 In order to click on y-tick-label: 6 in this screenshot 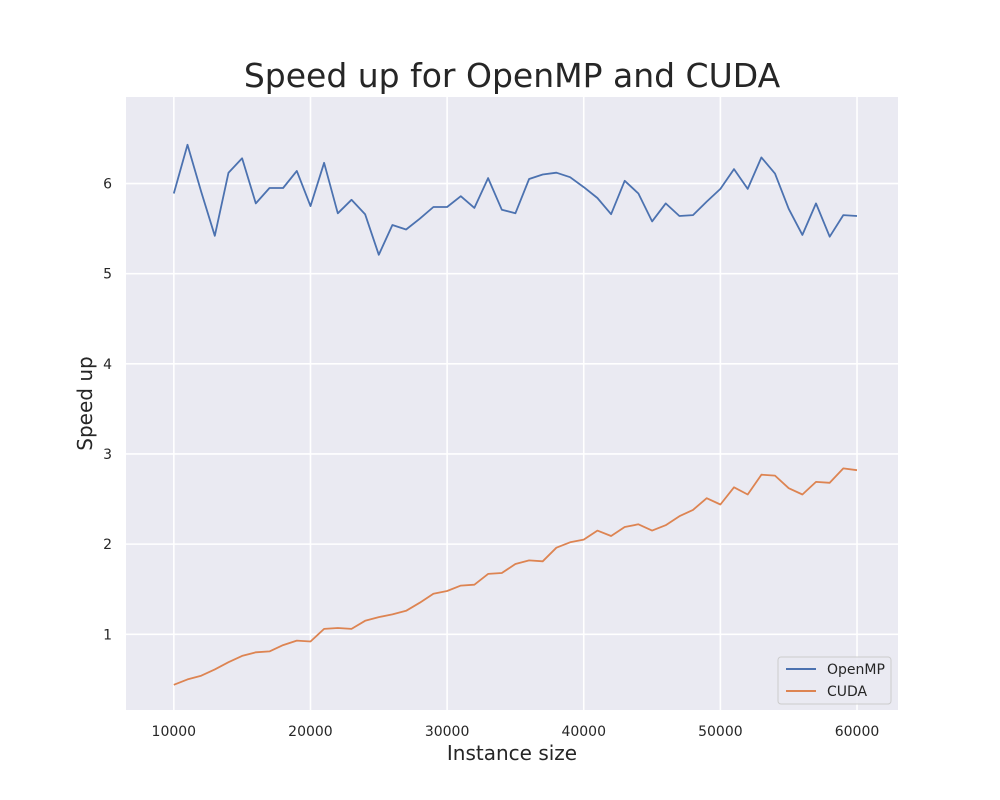, I will do `click(107, 185)`.